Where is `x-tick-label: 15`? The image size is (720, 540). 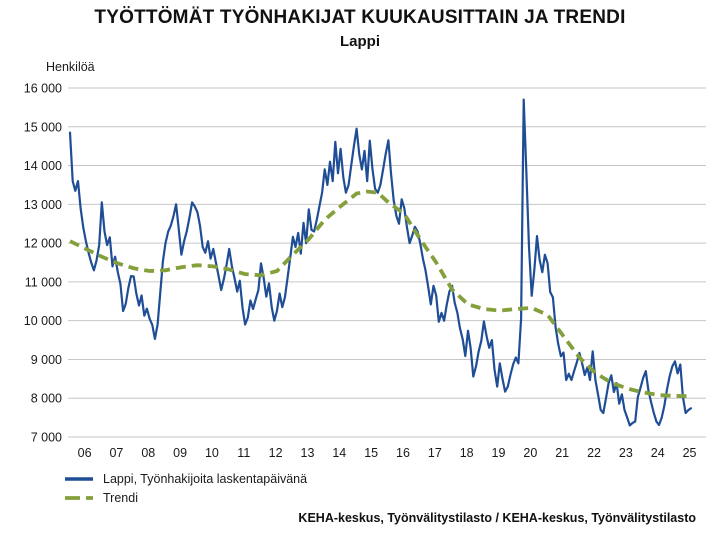
x-tick-label: 15 is located at coordinates (371, 453).